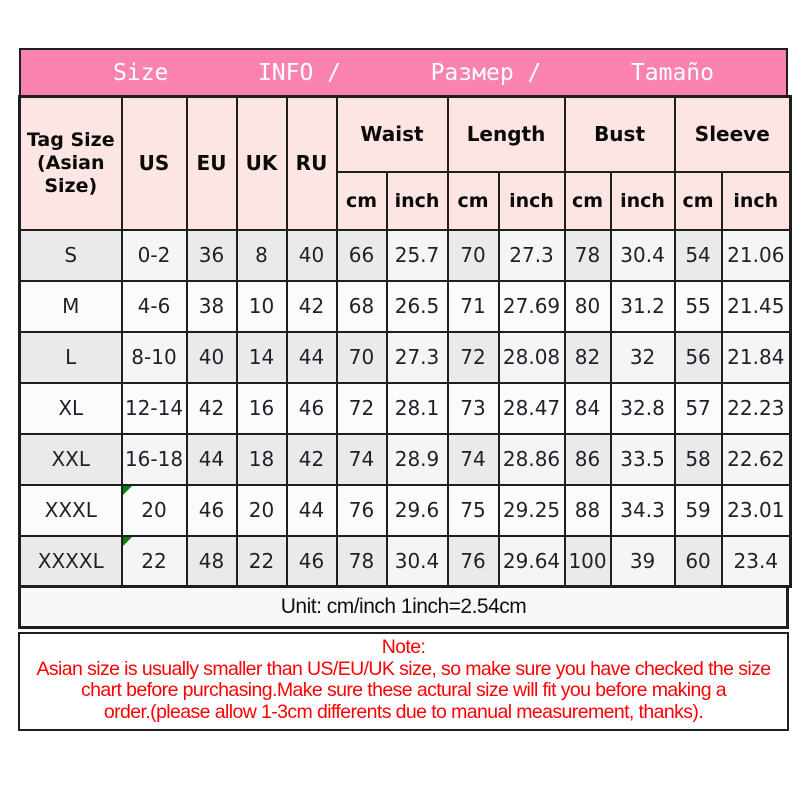 The width and height of the screenshot is (800, 800). I want to click on table-cell: 28.1, so click(417, 408).